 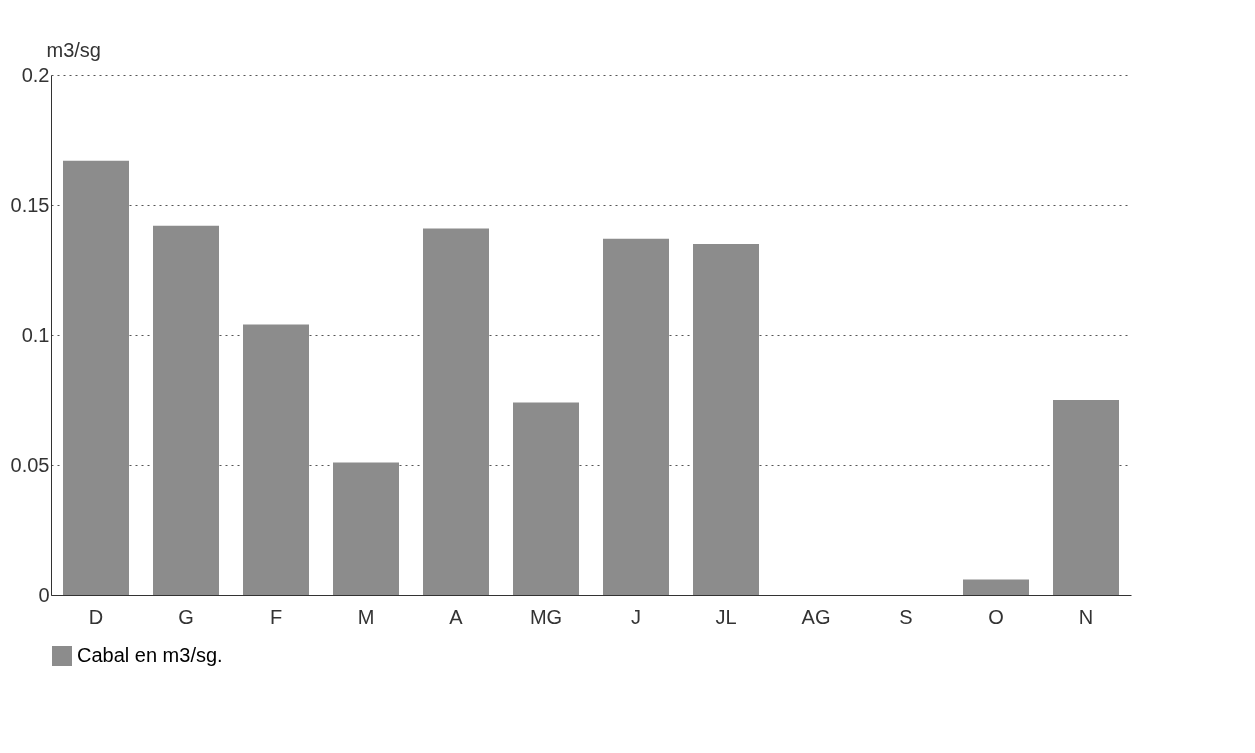 I want to click on y-tick-label: 0.1, so click(x=35, y=334).